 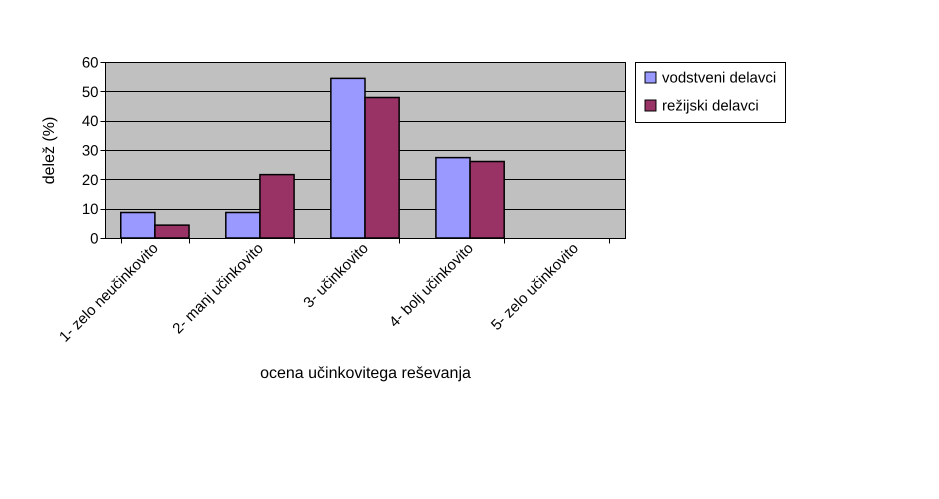 I want to click on y-tick-label: 60, so click(x=90, y=63).